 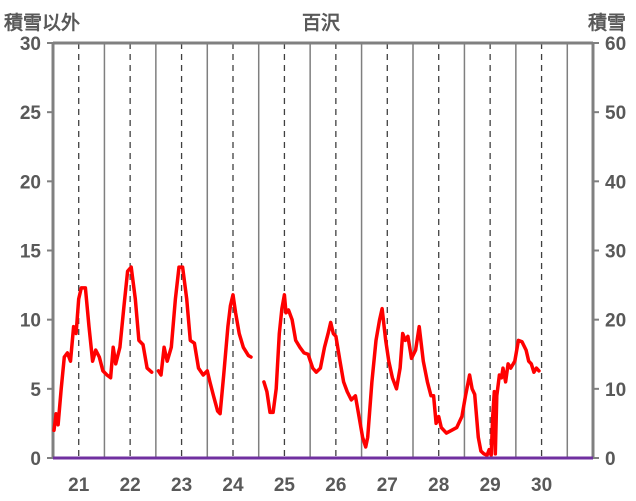 What do you see at coordinates (607, 23) in the screenshot?
I see `right-axis-title: 積雪` at bounding box center [607, 23].